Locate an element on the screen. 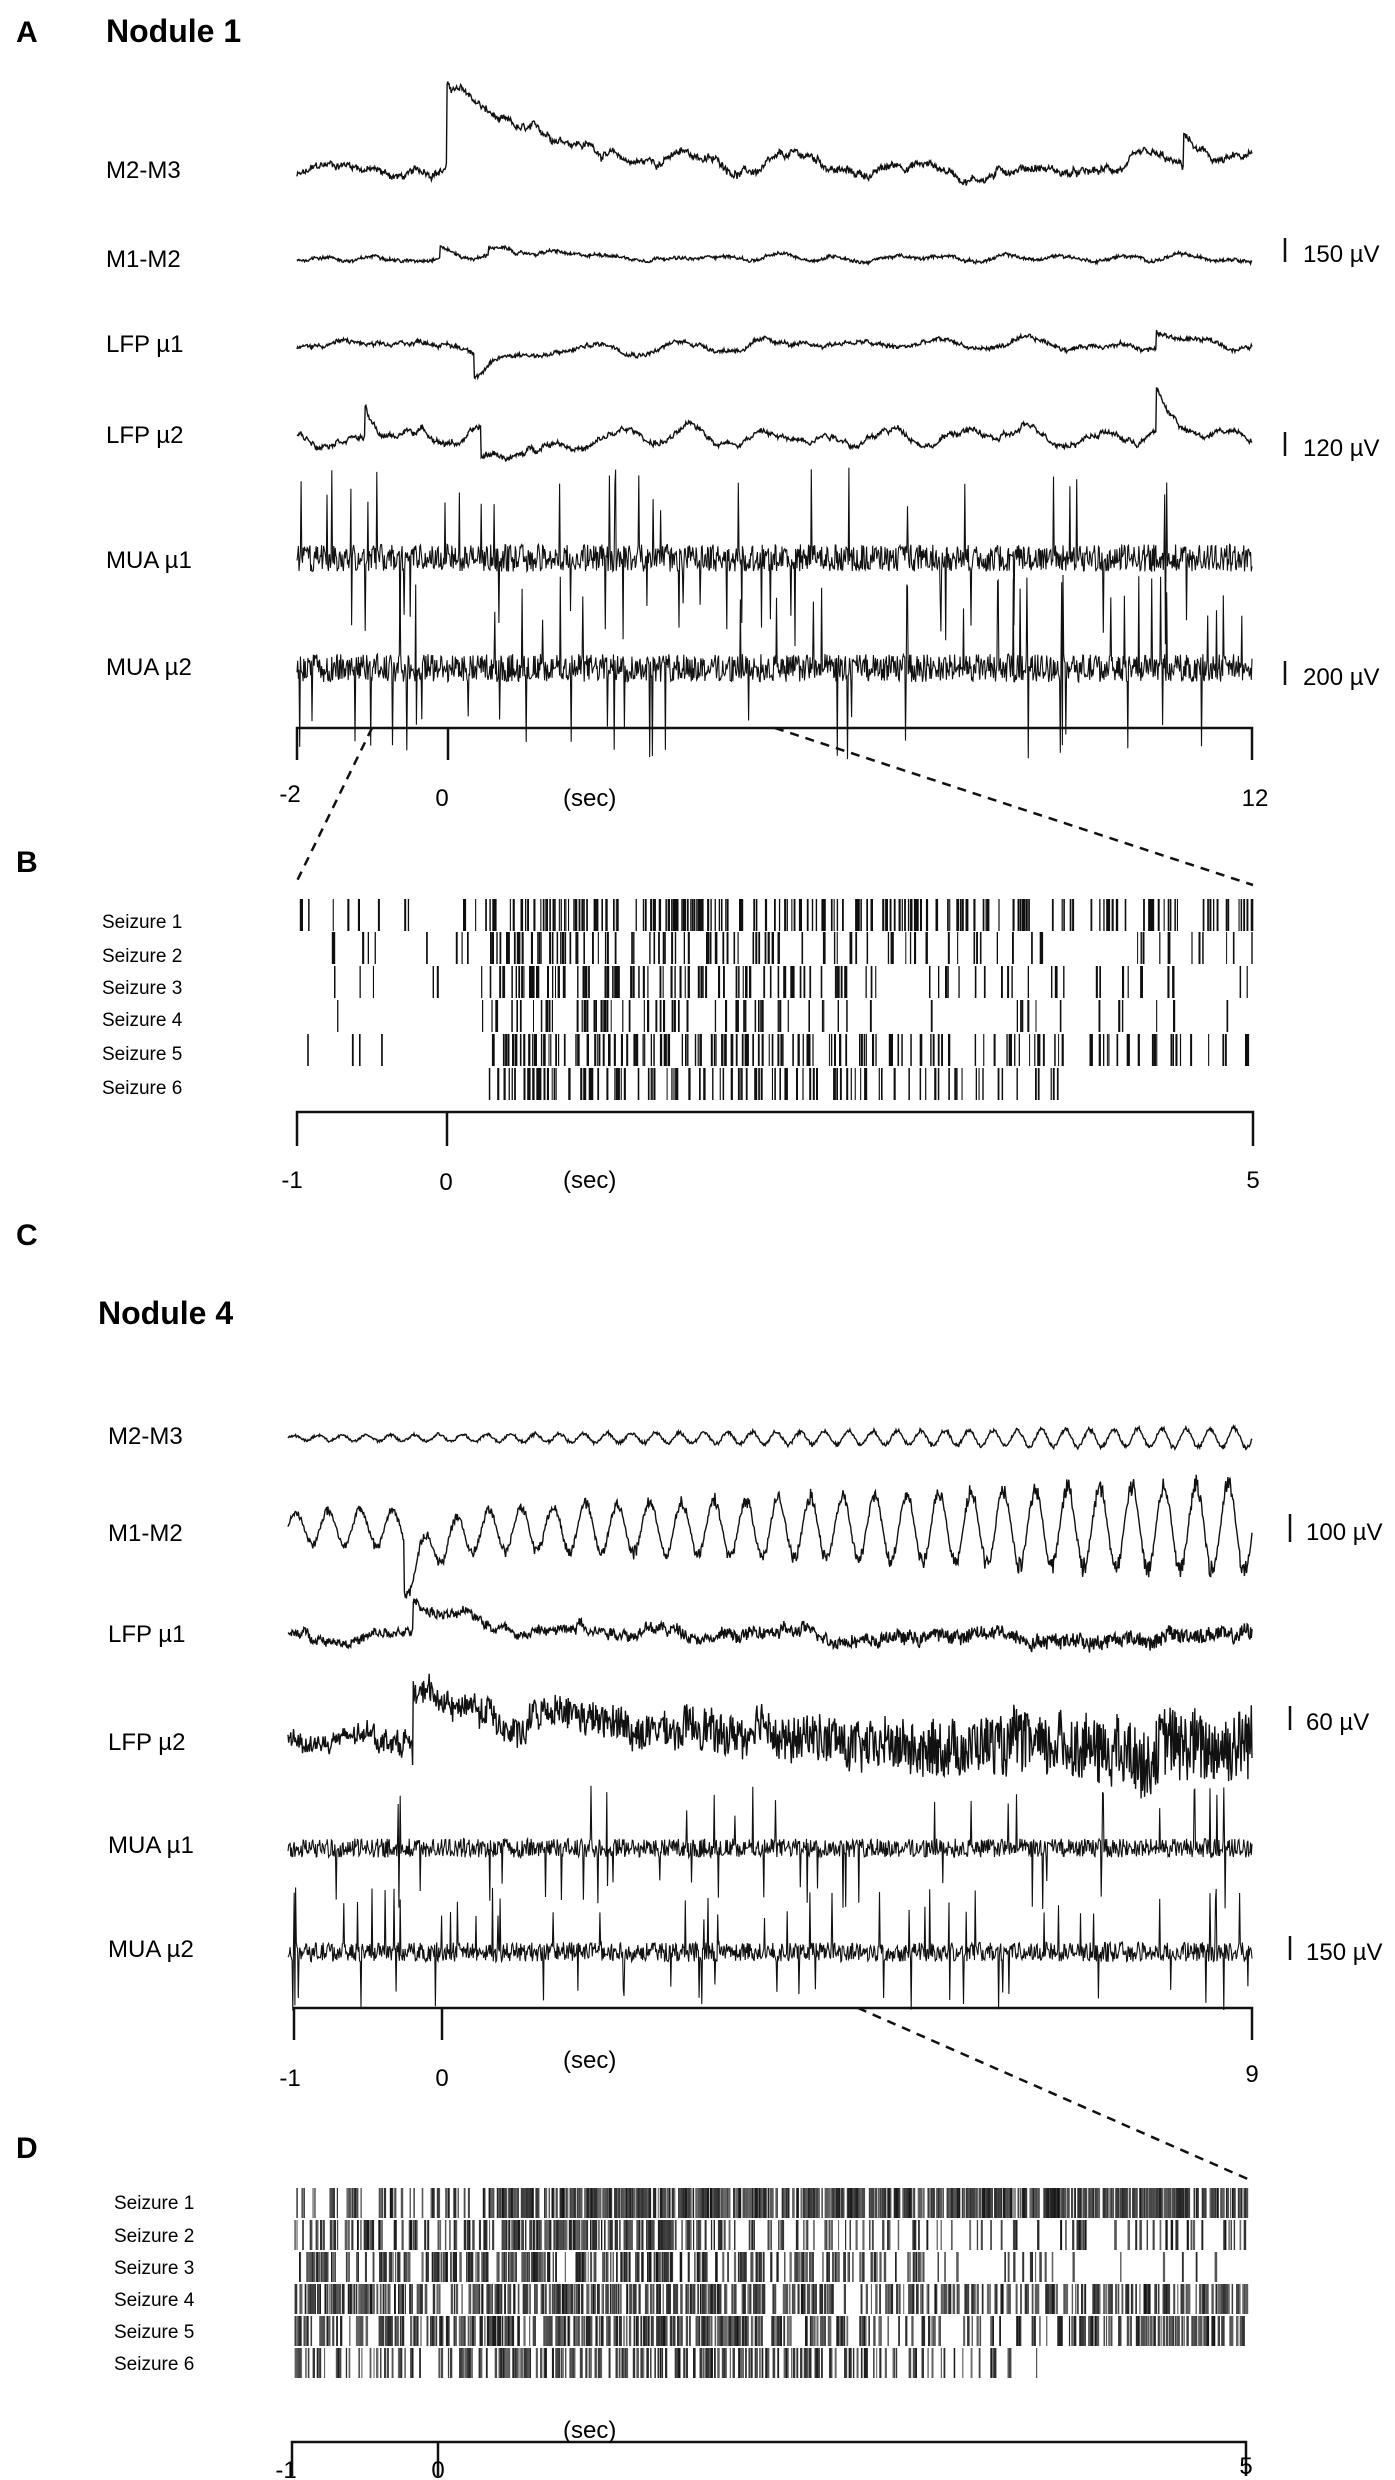  panel-c-title: Nodule 4 is located at coordinates (165, 1313).